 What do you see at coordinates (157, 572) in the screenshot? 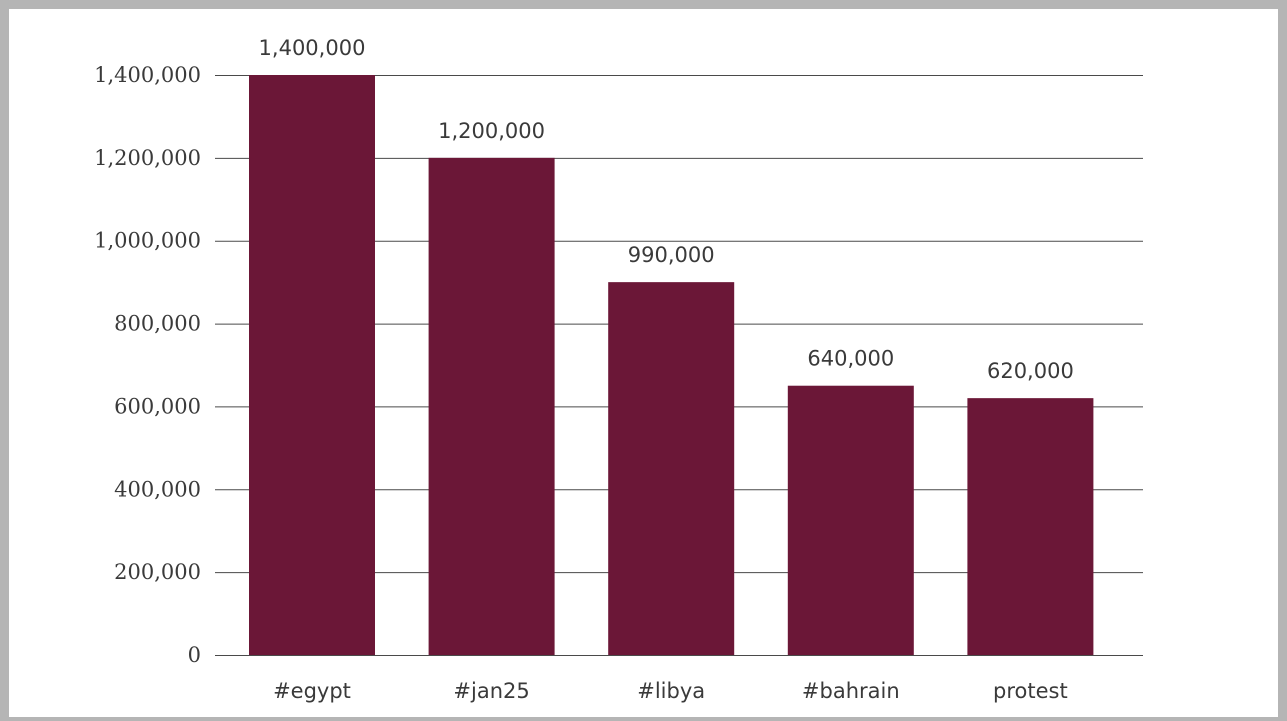
I see `y-tick-label: 200,000` at bounding box center [157, 572].